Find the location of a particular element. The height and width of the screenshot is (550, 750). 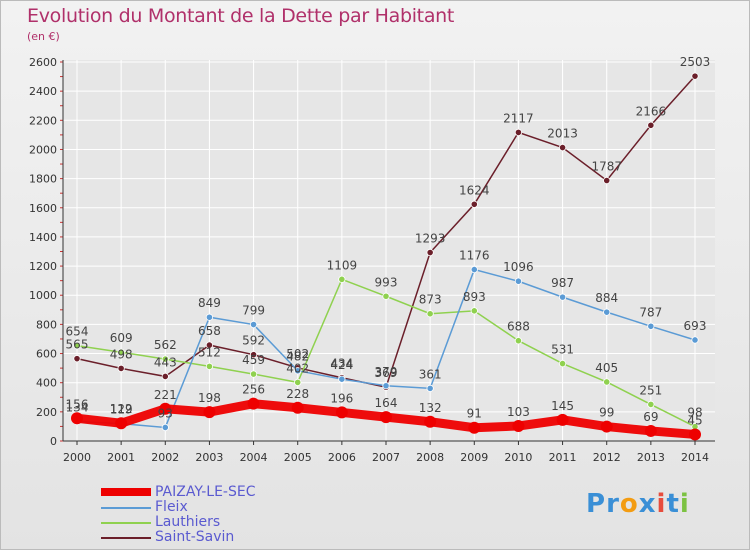

y-tick-label: 400 is located at coordinates (46, 383).